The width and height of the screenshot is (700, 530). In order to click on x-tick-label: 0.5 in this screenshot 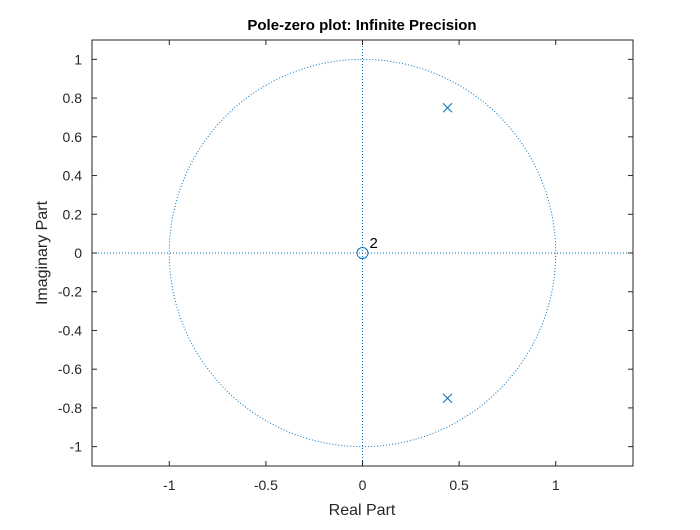, I will do `click(459, 485)`.